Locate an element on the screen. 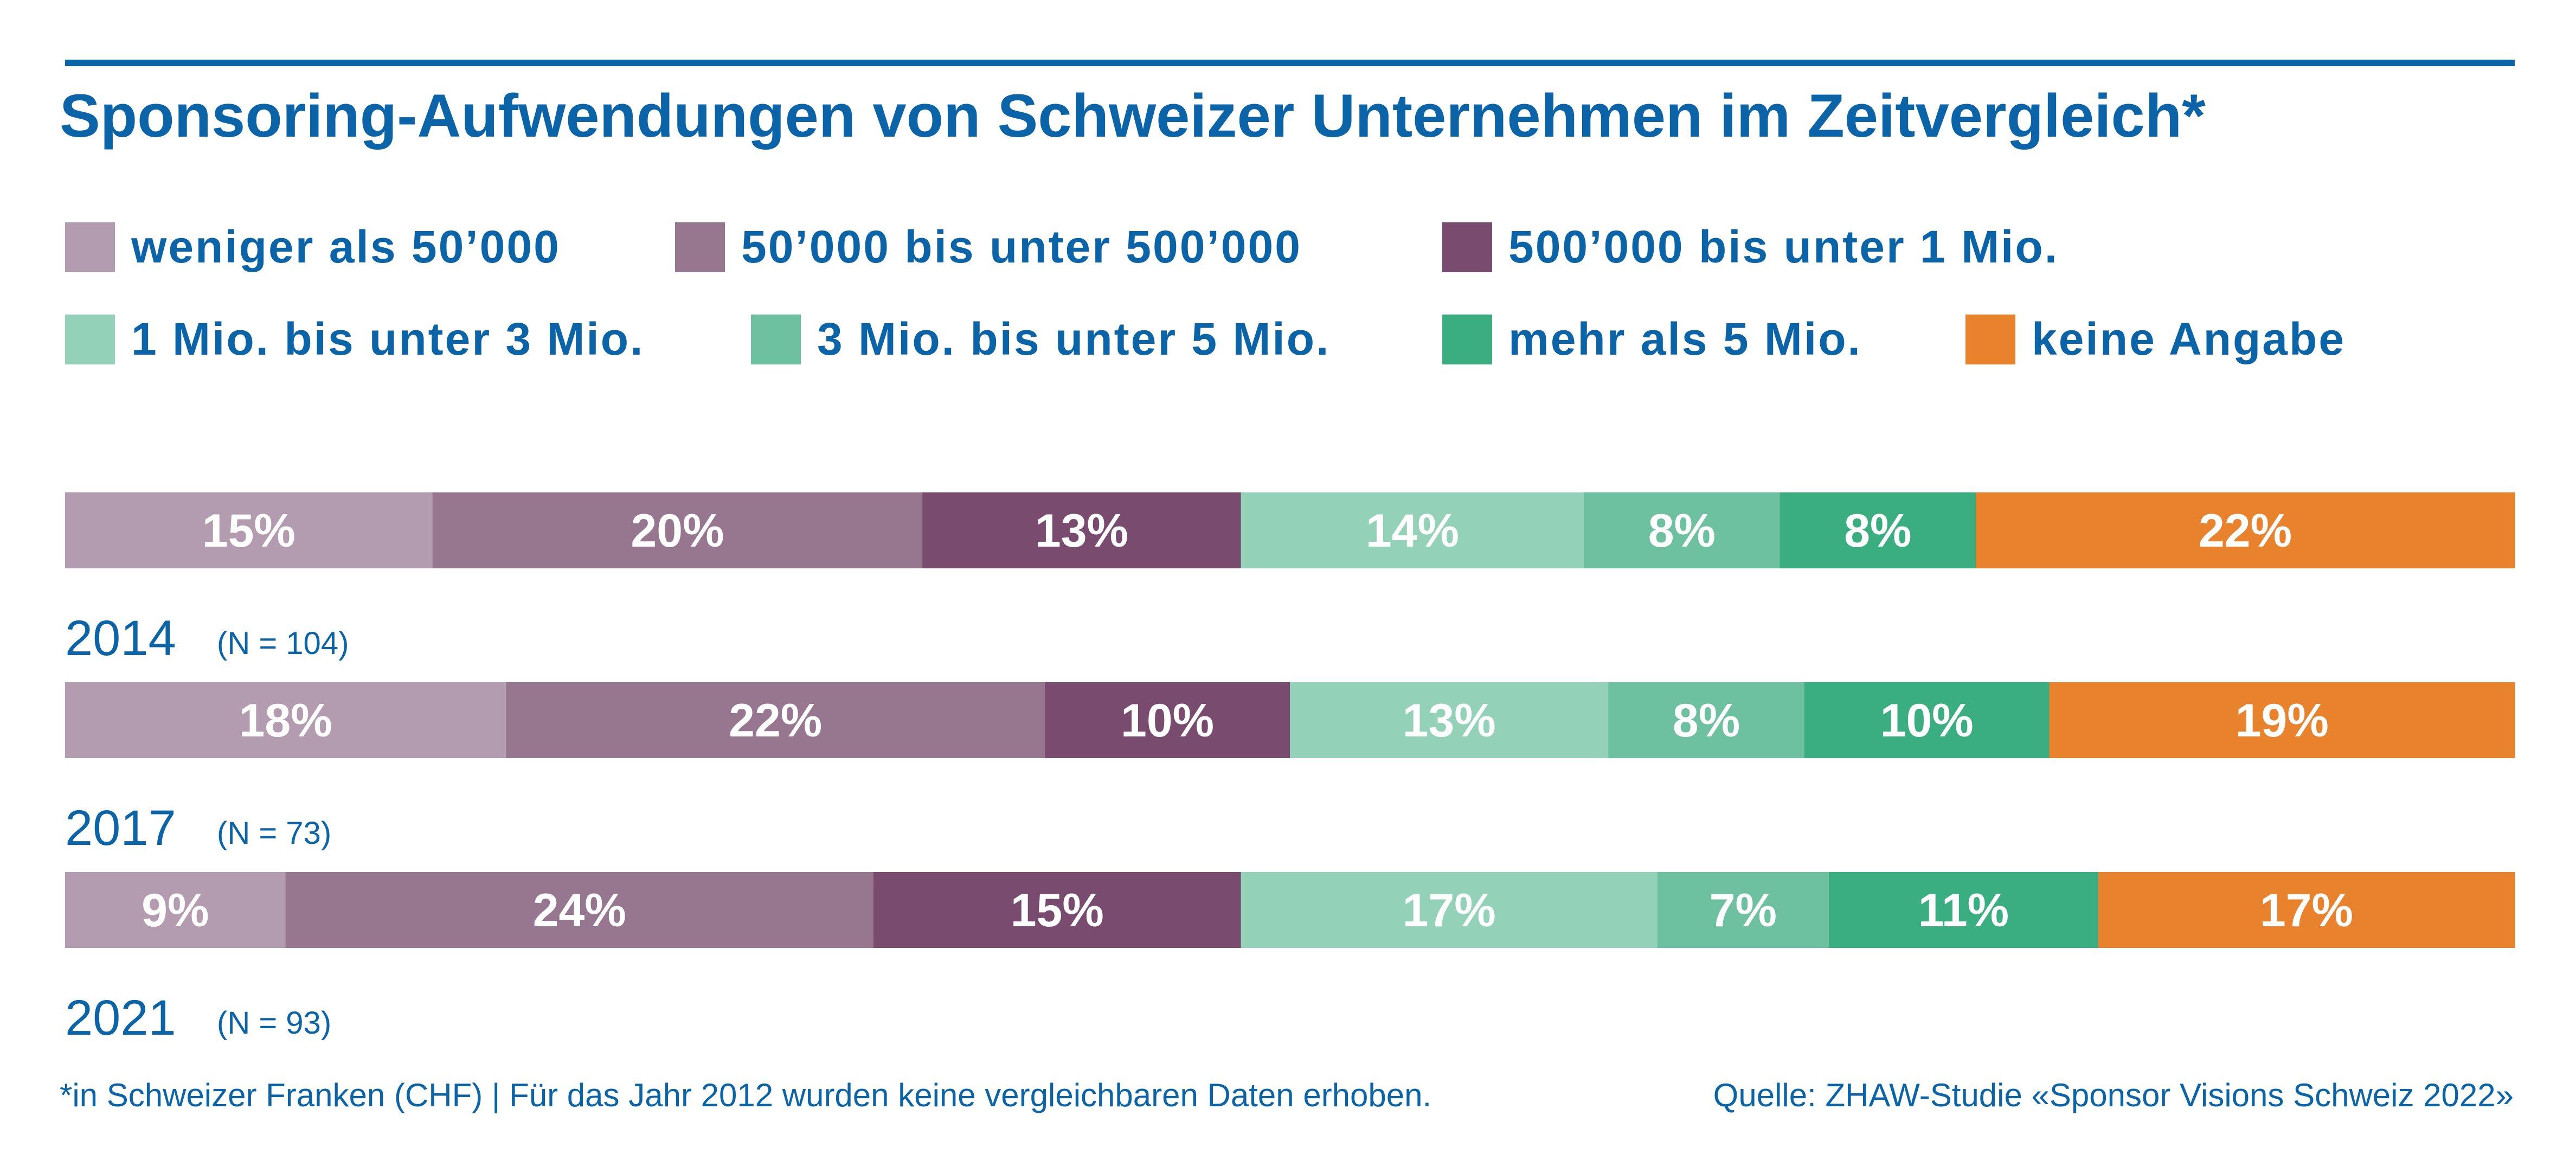  legend-item-50-000-bis-unter-500-000: 50’000 bis unter 500’000 is located at coordinates (988, 246).